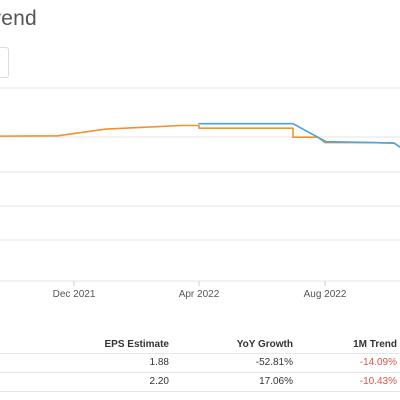 The image size is (400, 400). What do you see at coordinates (74, 294) in the screenshot?
I see `x-tick-label: Dec 2021` at bounding box center [74, 294].